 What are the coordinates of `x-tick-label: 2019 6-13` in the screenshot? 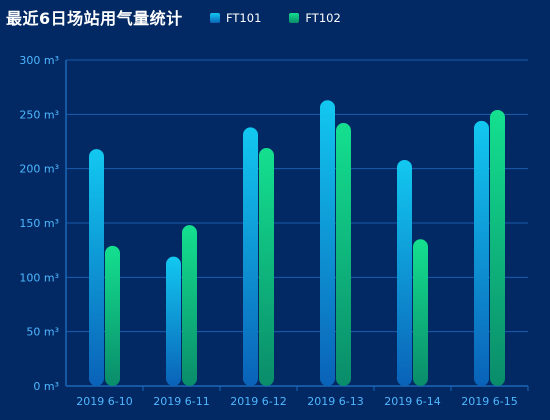 It's located at (335, 401).